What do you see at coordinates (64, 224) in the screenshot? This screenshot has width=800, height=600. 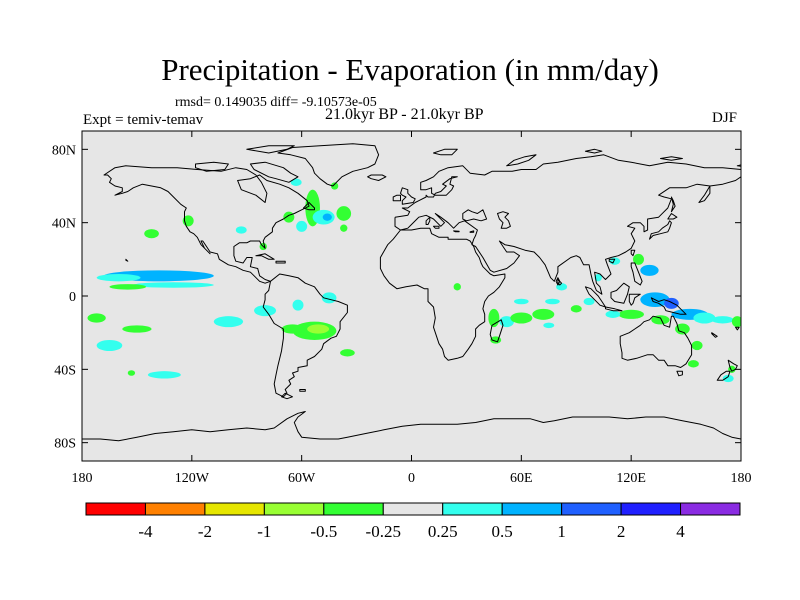 I see `y-tick-label: 40N` at bounding box center [64, 224].